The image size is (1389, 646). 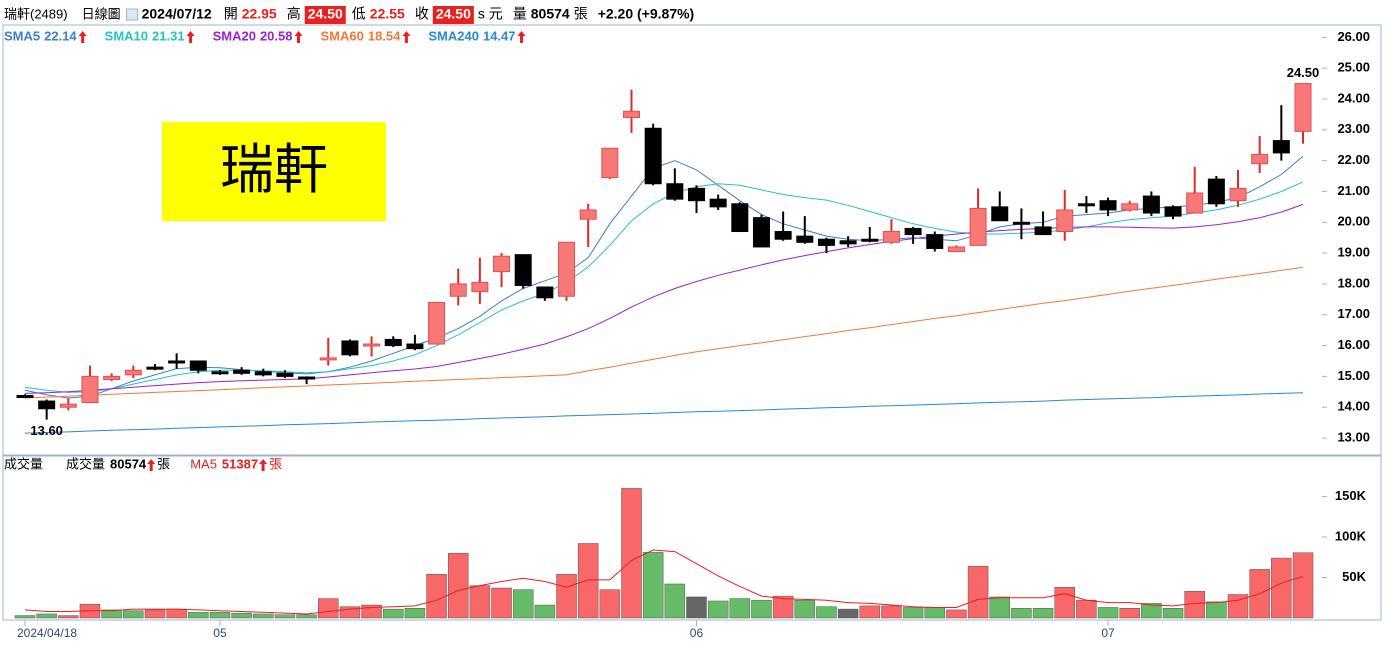 I want to click on y-tick-label: 150K, so click(x=1351, y=495).